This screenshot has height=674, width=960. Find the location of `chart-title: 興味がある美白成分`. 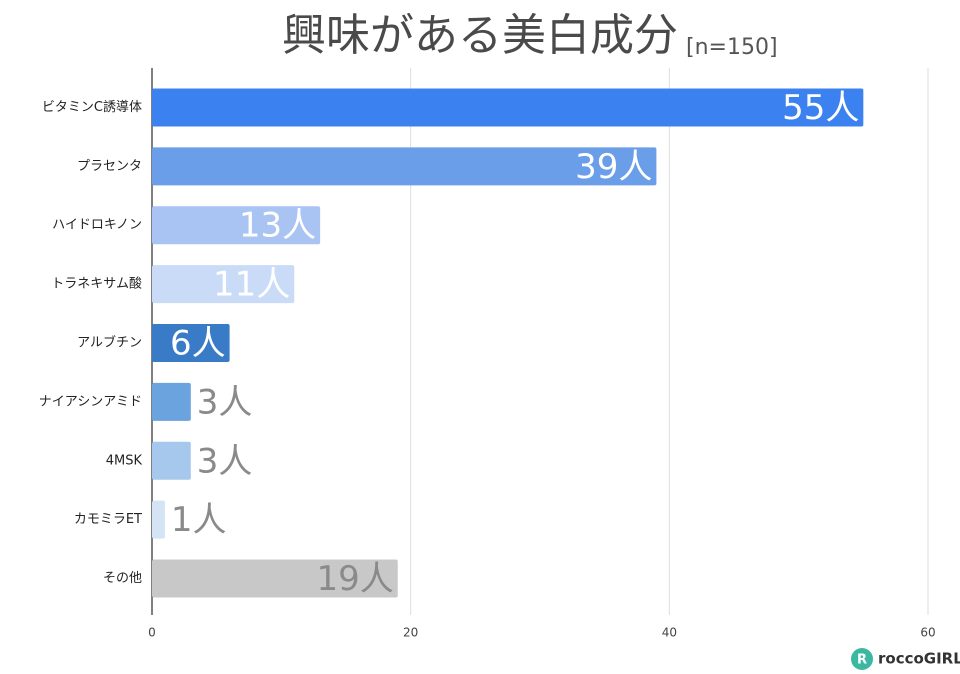

chart-title: 興味がある美白成分 is located at coordinates (480, 35).